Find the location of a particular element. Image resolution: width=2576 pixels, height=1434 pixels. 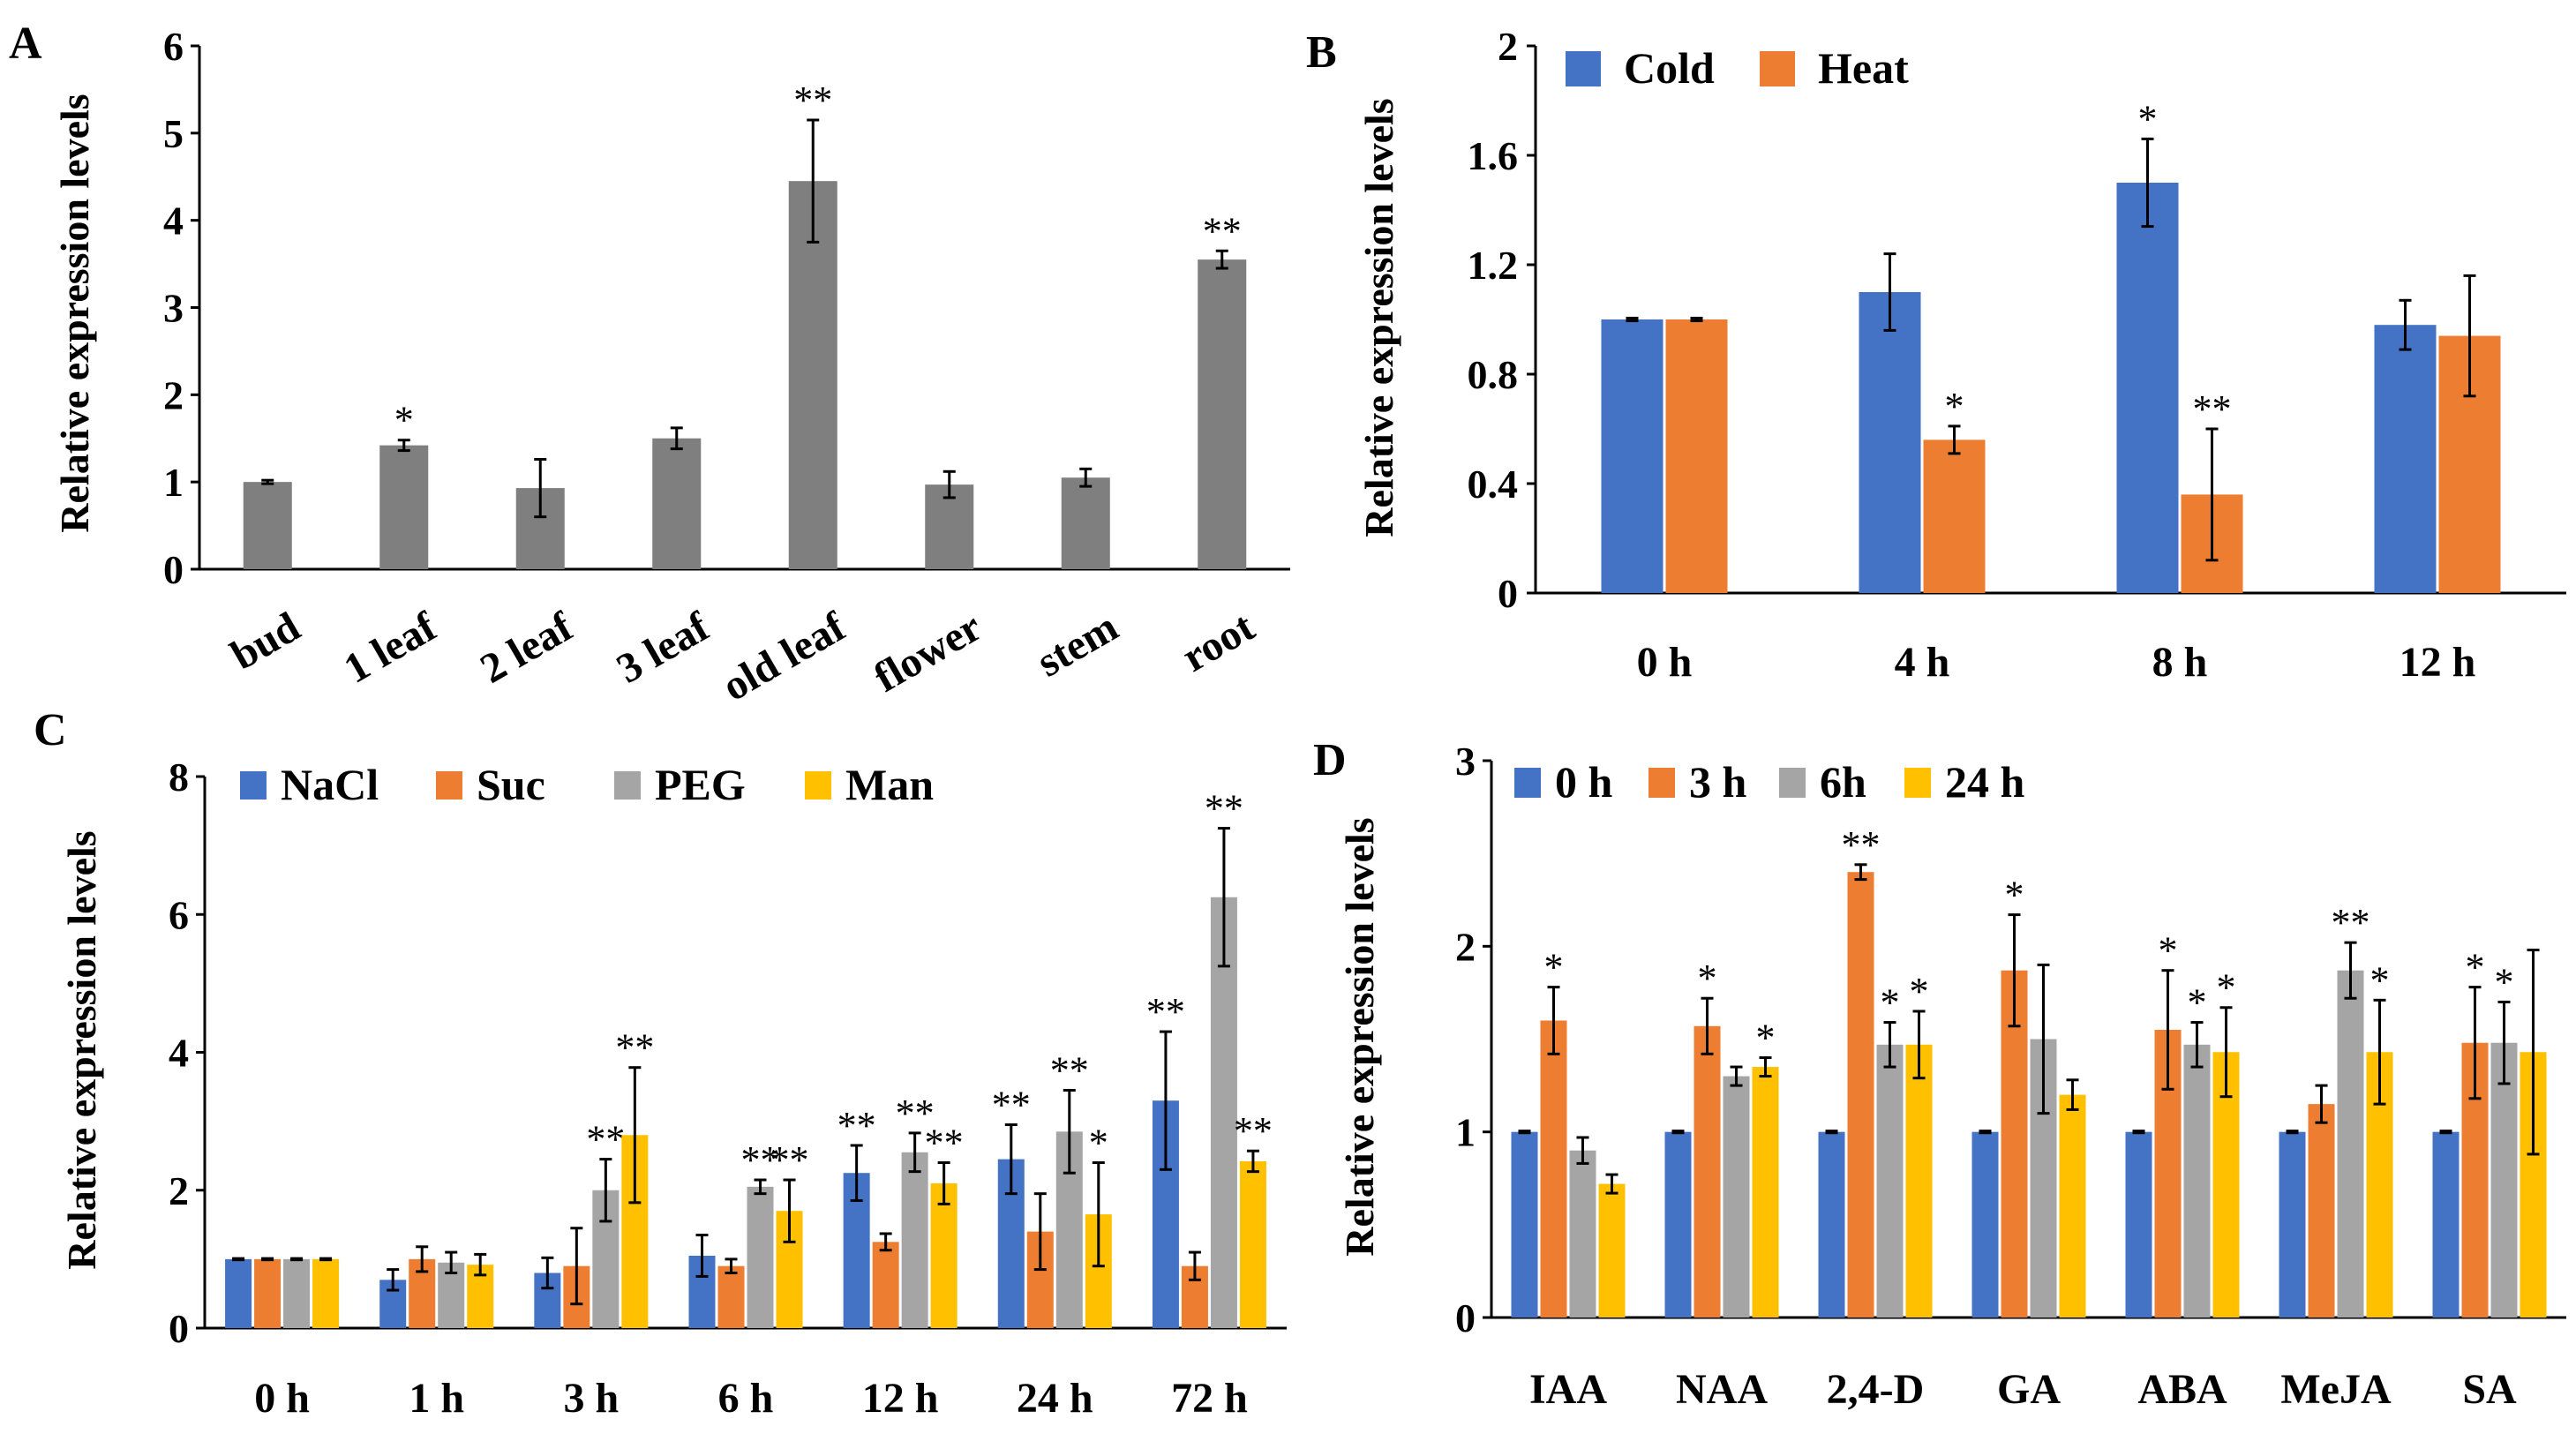

x-tick-label: NAA is located at coordinates (1722, 1389).